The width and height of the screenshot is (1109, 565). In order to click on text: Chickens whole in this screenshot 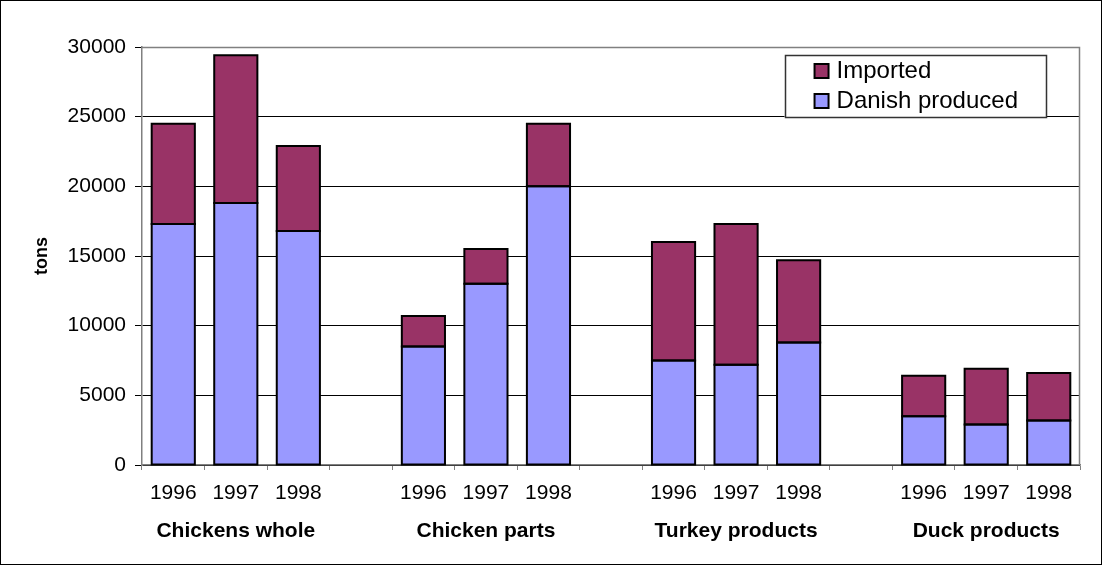, I will do `click(236, 529)`.